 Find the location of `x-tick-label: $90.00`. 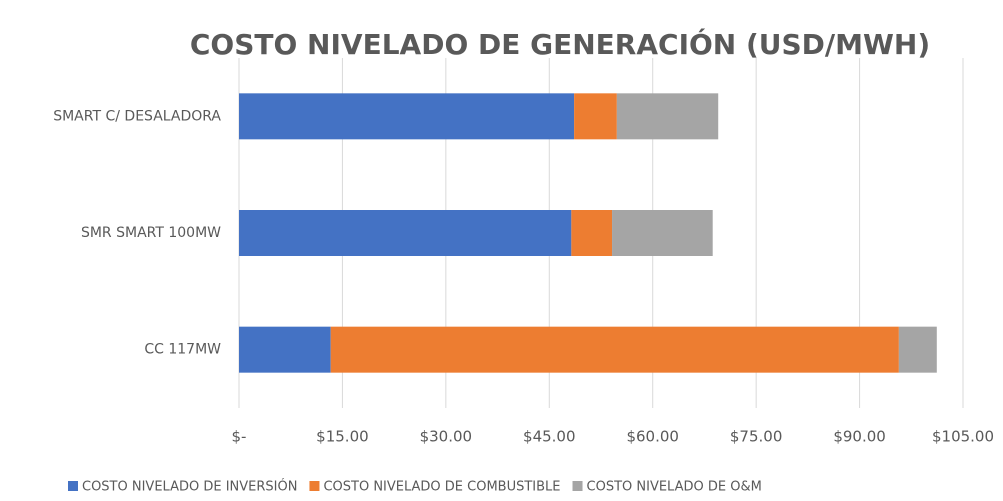

x-tick-label: $90.00 is located at coordinates (859, 437).